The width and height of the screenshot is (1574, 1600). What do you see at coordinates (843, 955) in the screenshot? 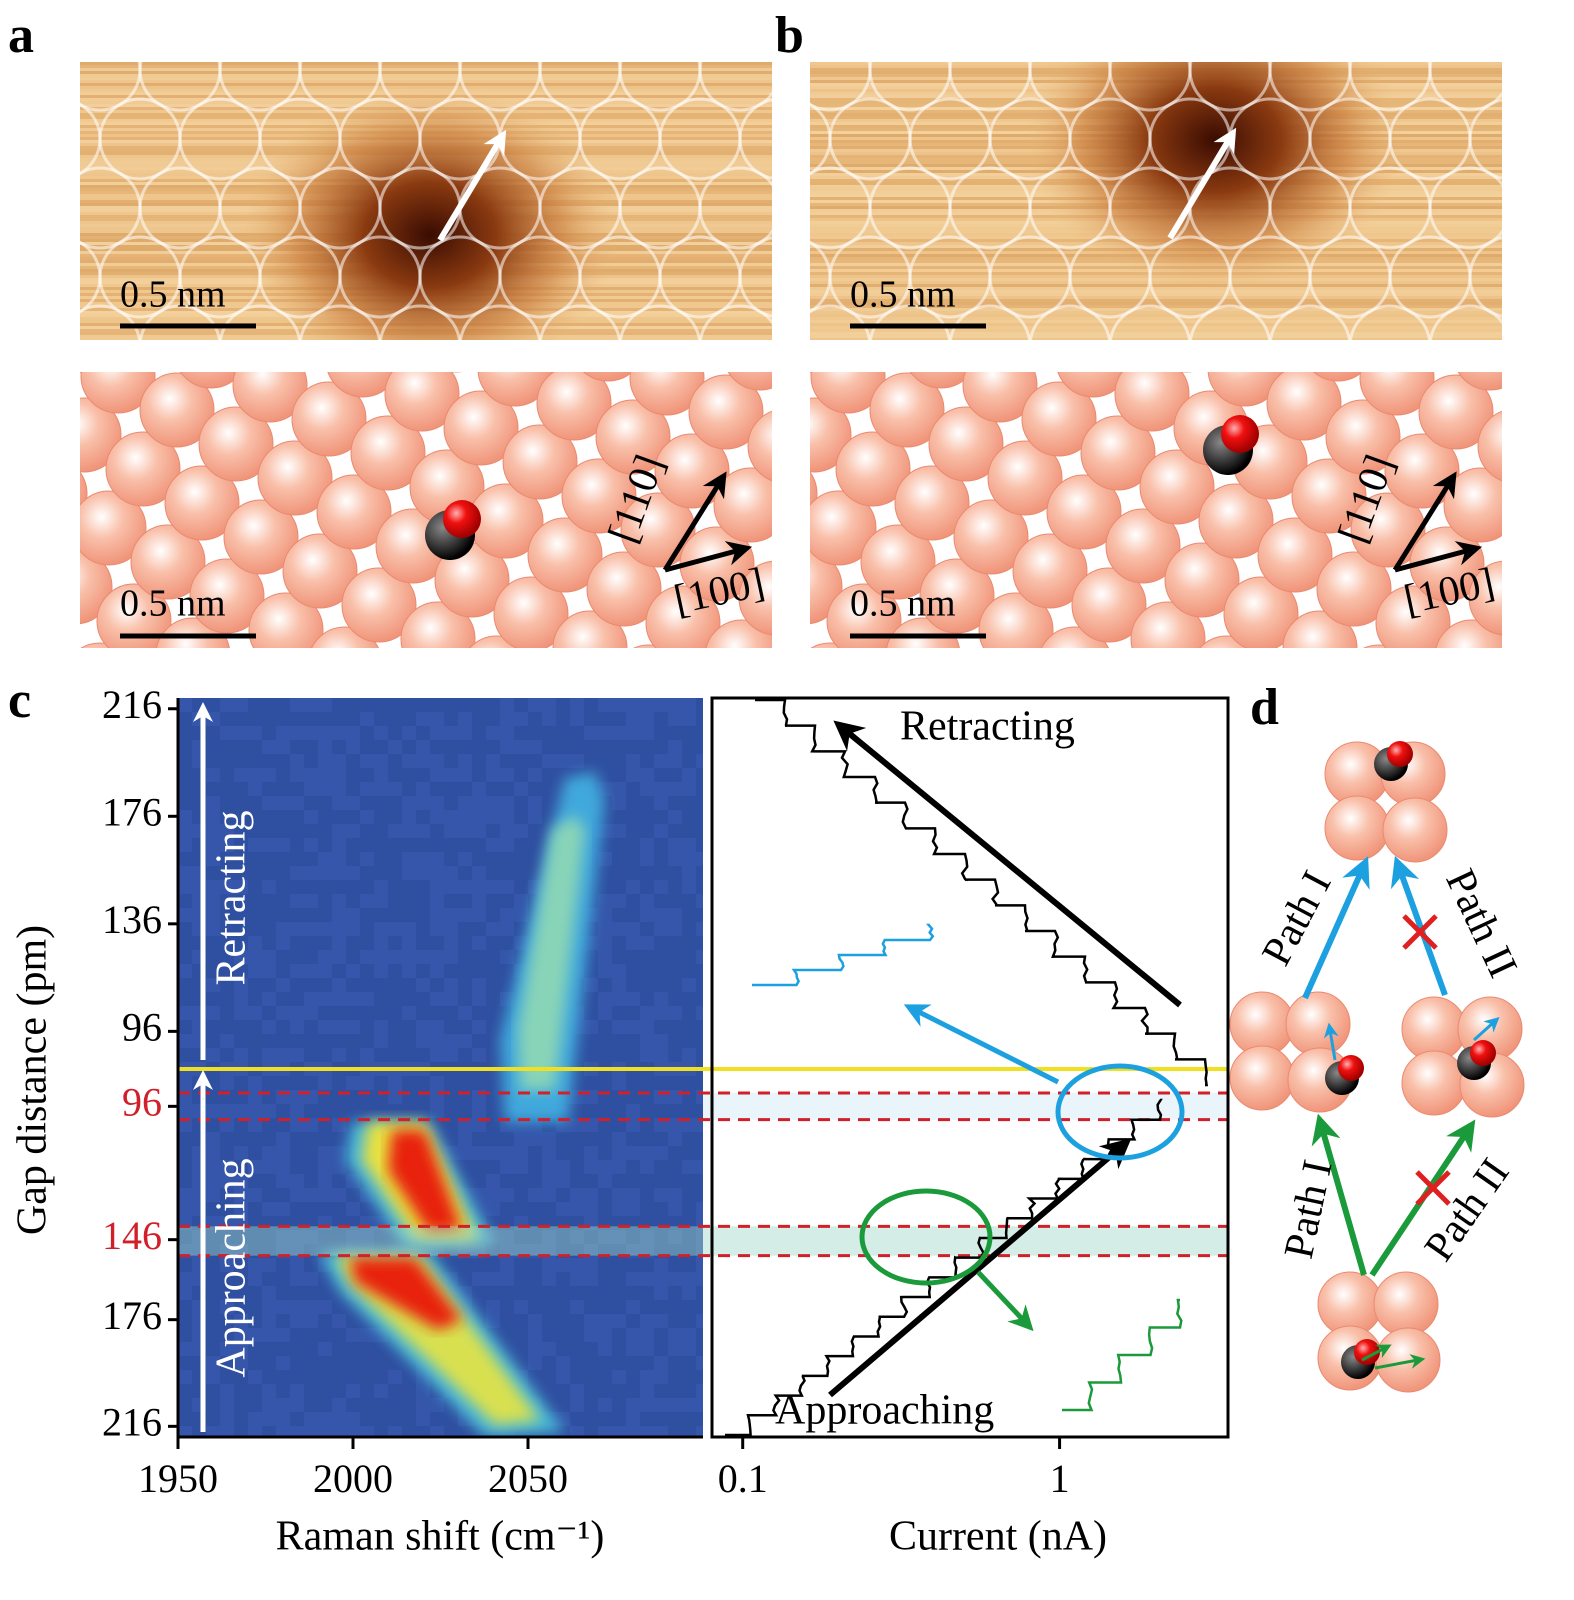
I see `current-trace` at bounding box center [843, 955].